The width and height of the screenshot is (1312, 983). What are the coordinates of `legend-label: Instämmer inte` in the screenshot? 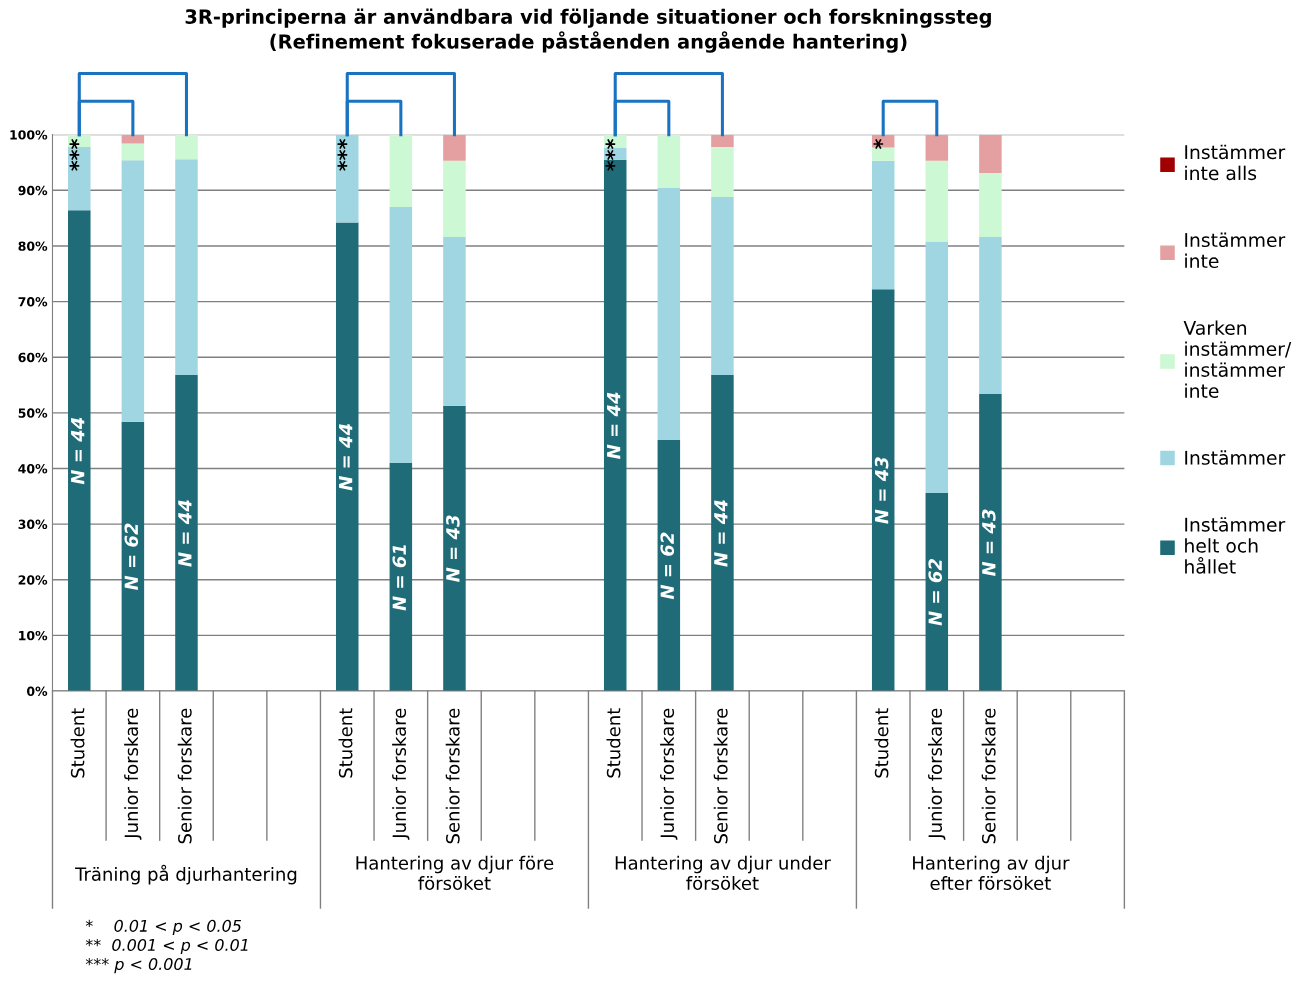 It's located at (1235, 250).